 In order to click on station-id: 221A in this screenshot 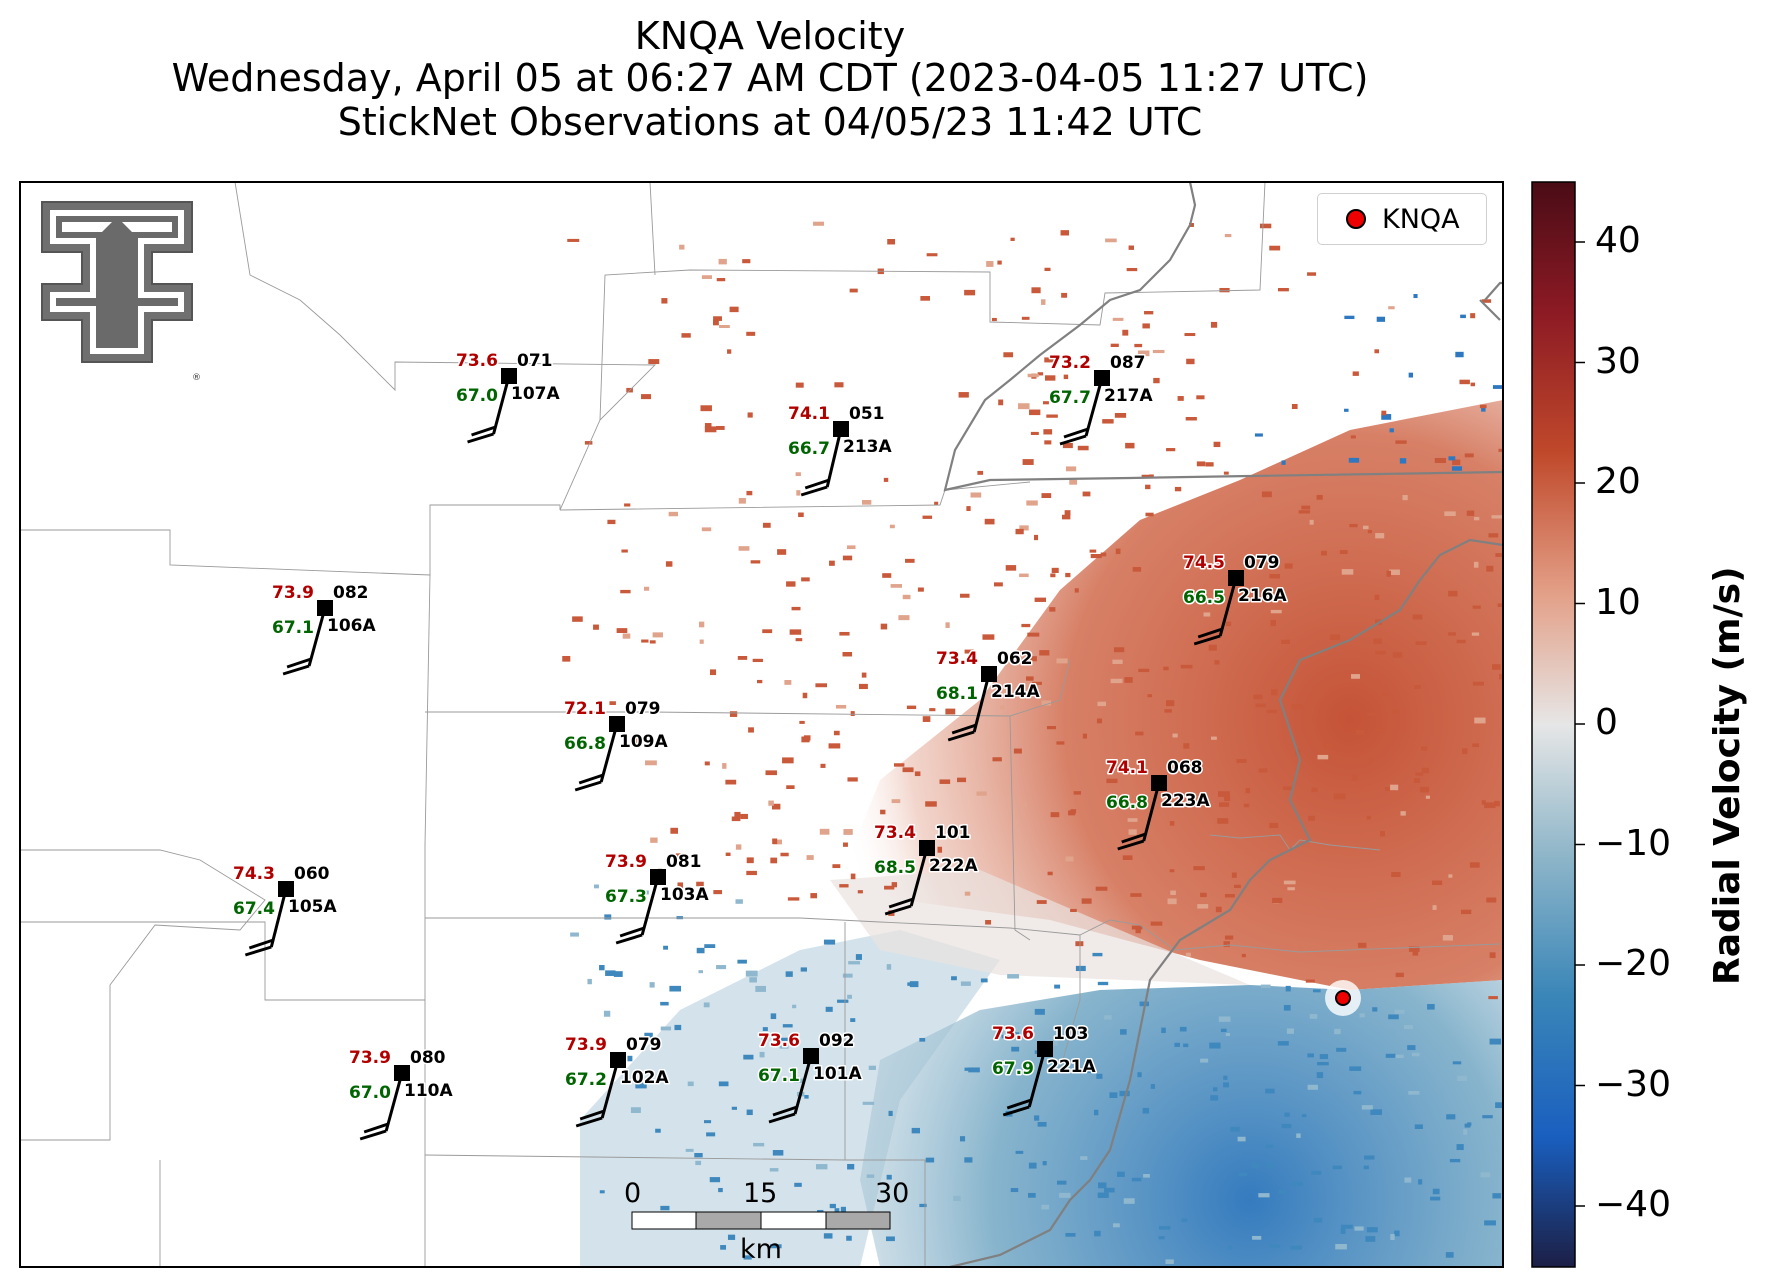, I will do `click(1071, 1067)`.